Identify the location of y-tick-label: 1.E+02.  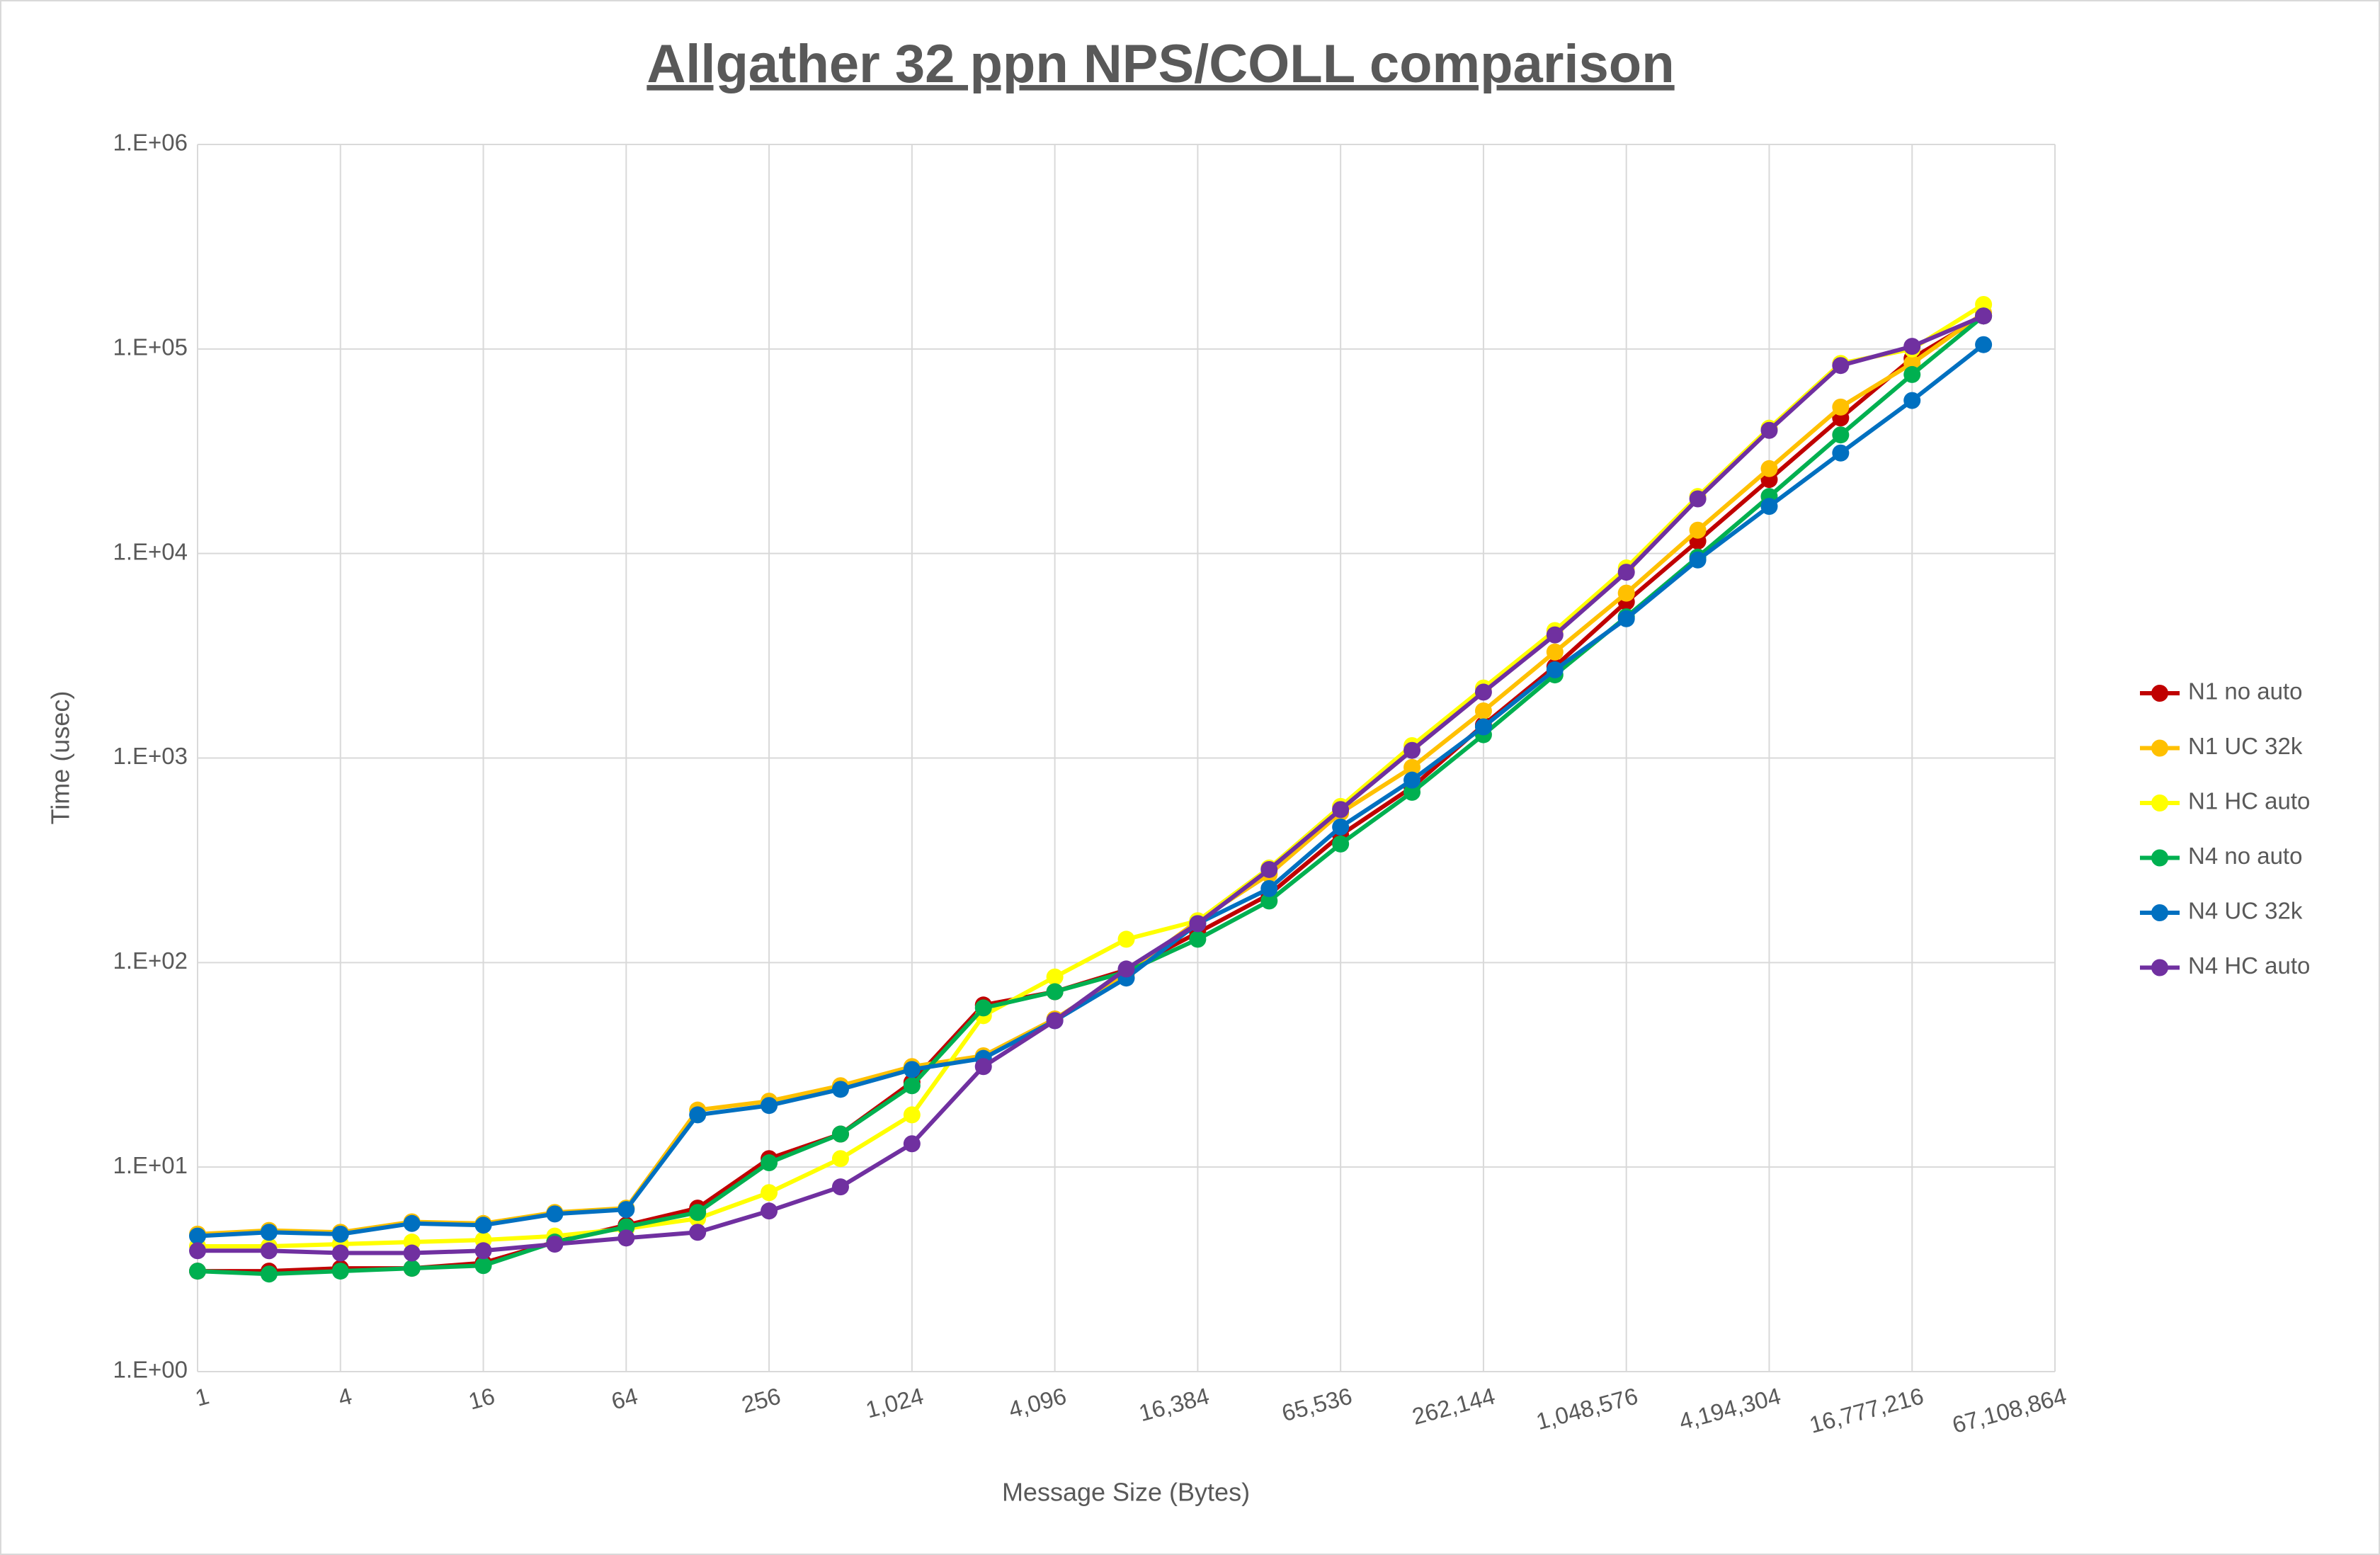
(150, 960).